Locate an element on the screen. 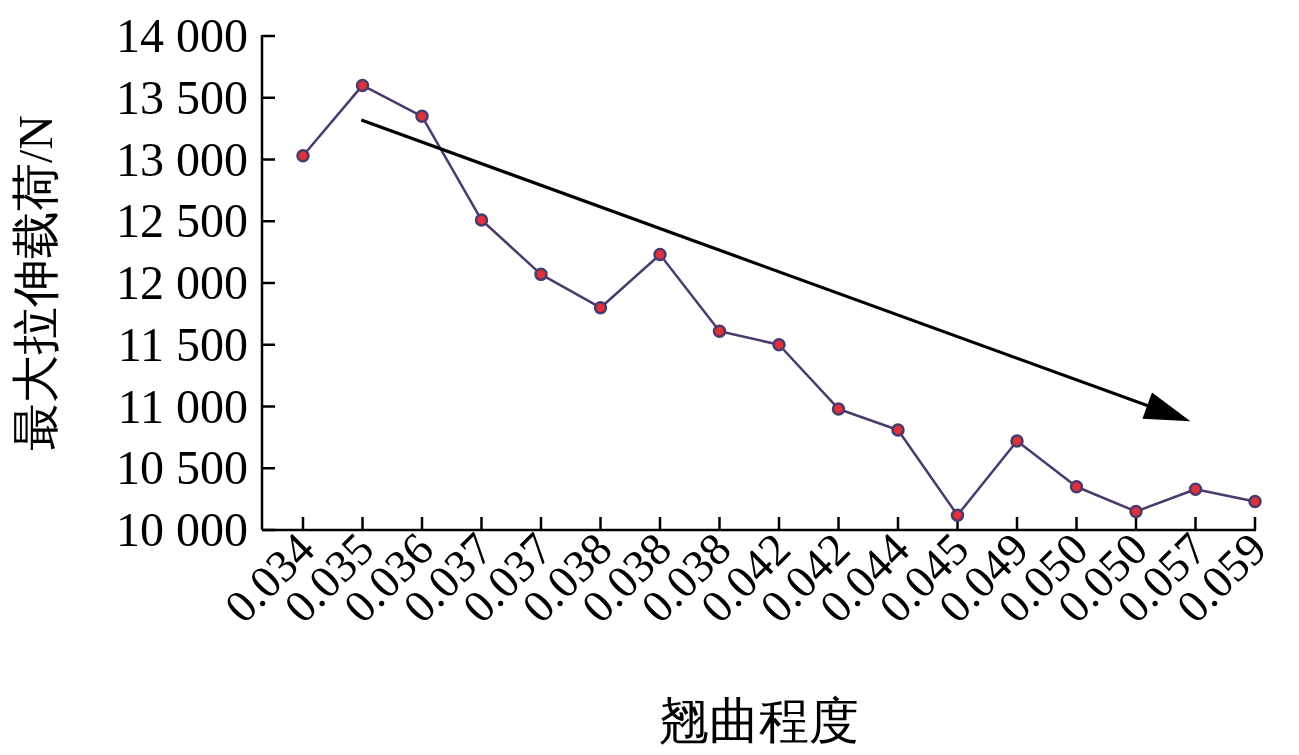 The image size is (1299, 755). y-tick-label: 12 000 is located at coordinates (182, 282).